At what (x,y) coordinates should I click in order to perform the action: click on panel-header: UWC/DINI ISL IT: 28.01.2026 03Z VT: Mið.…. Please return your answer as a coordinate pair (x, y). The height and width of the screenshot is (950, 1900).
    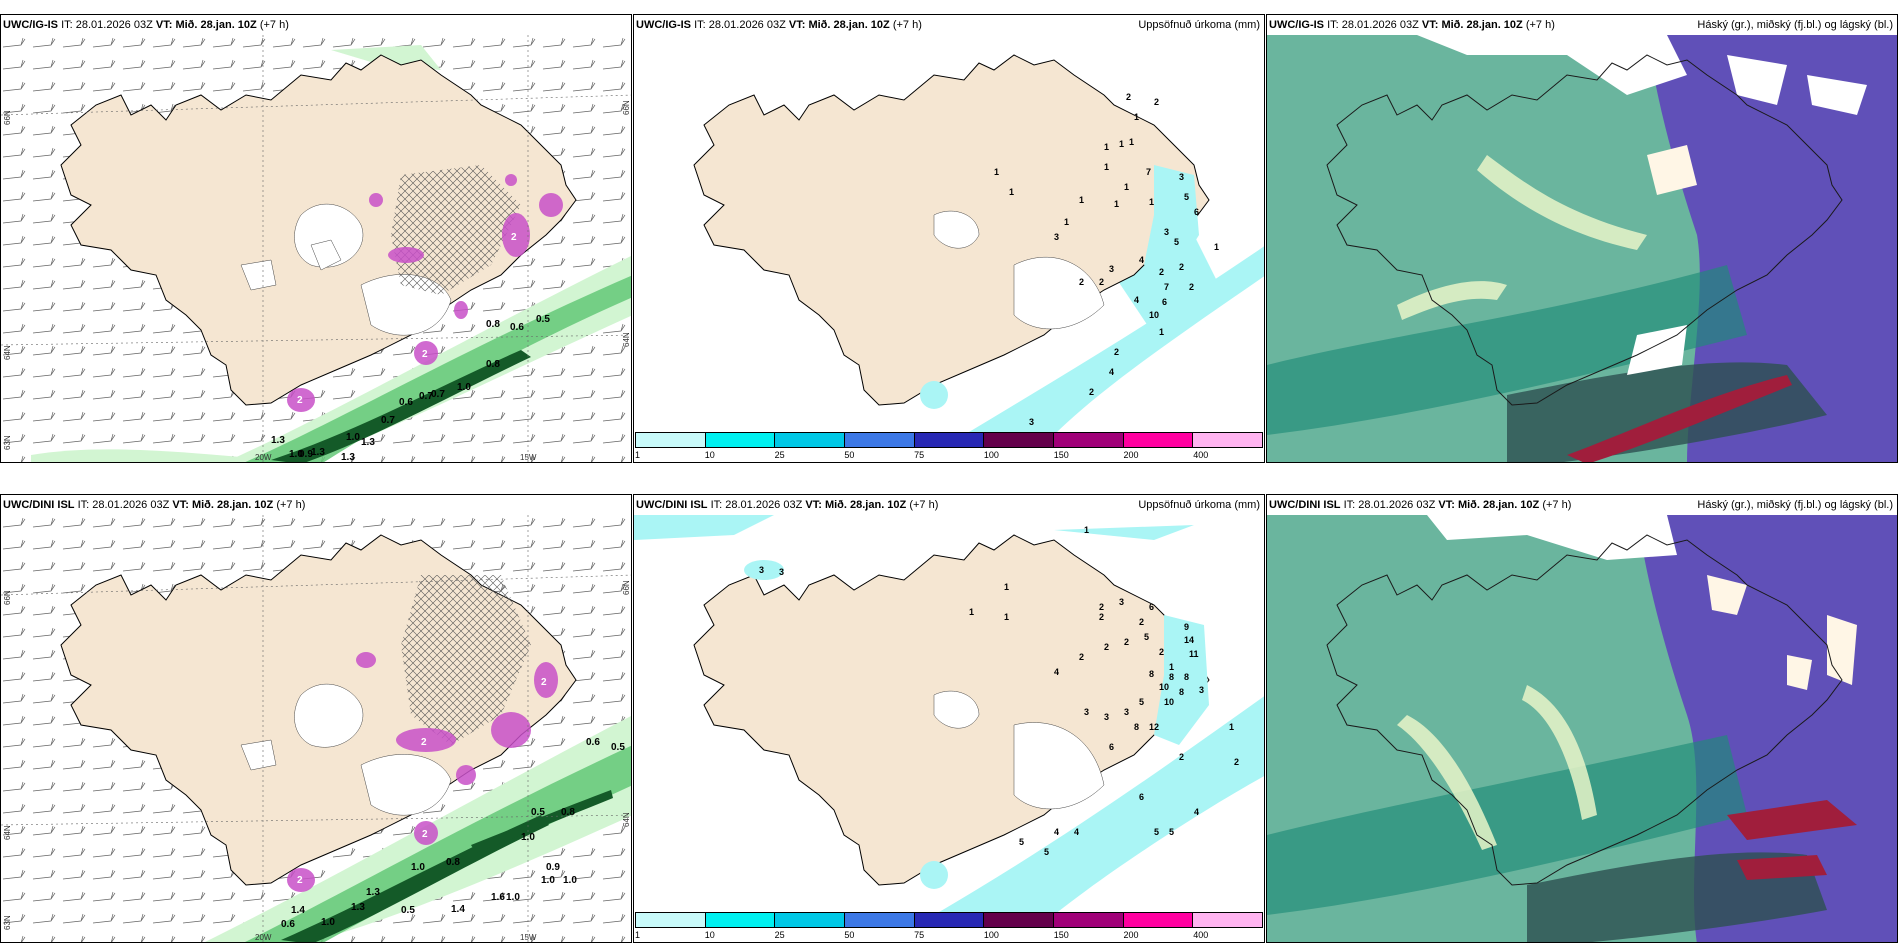
    Looking at the image, I should click on (316, 505).